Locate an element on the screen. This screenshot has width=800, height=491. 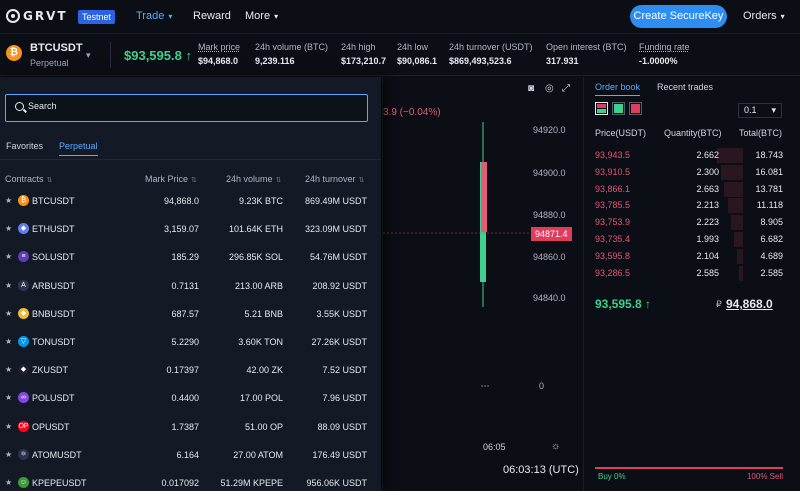
contract-row: ★ OP OPUSDT 1.7387 51.00 OP 88.09 USDT is located at coordinates (190, 427).